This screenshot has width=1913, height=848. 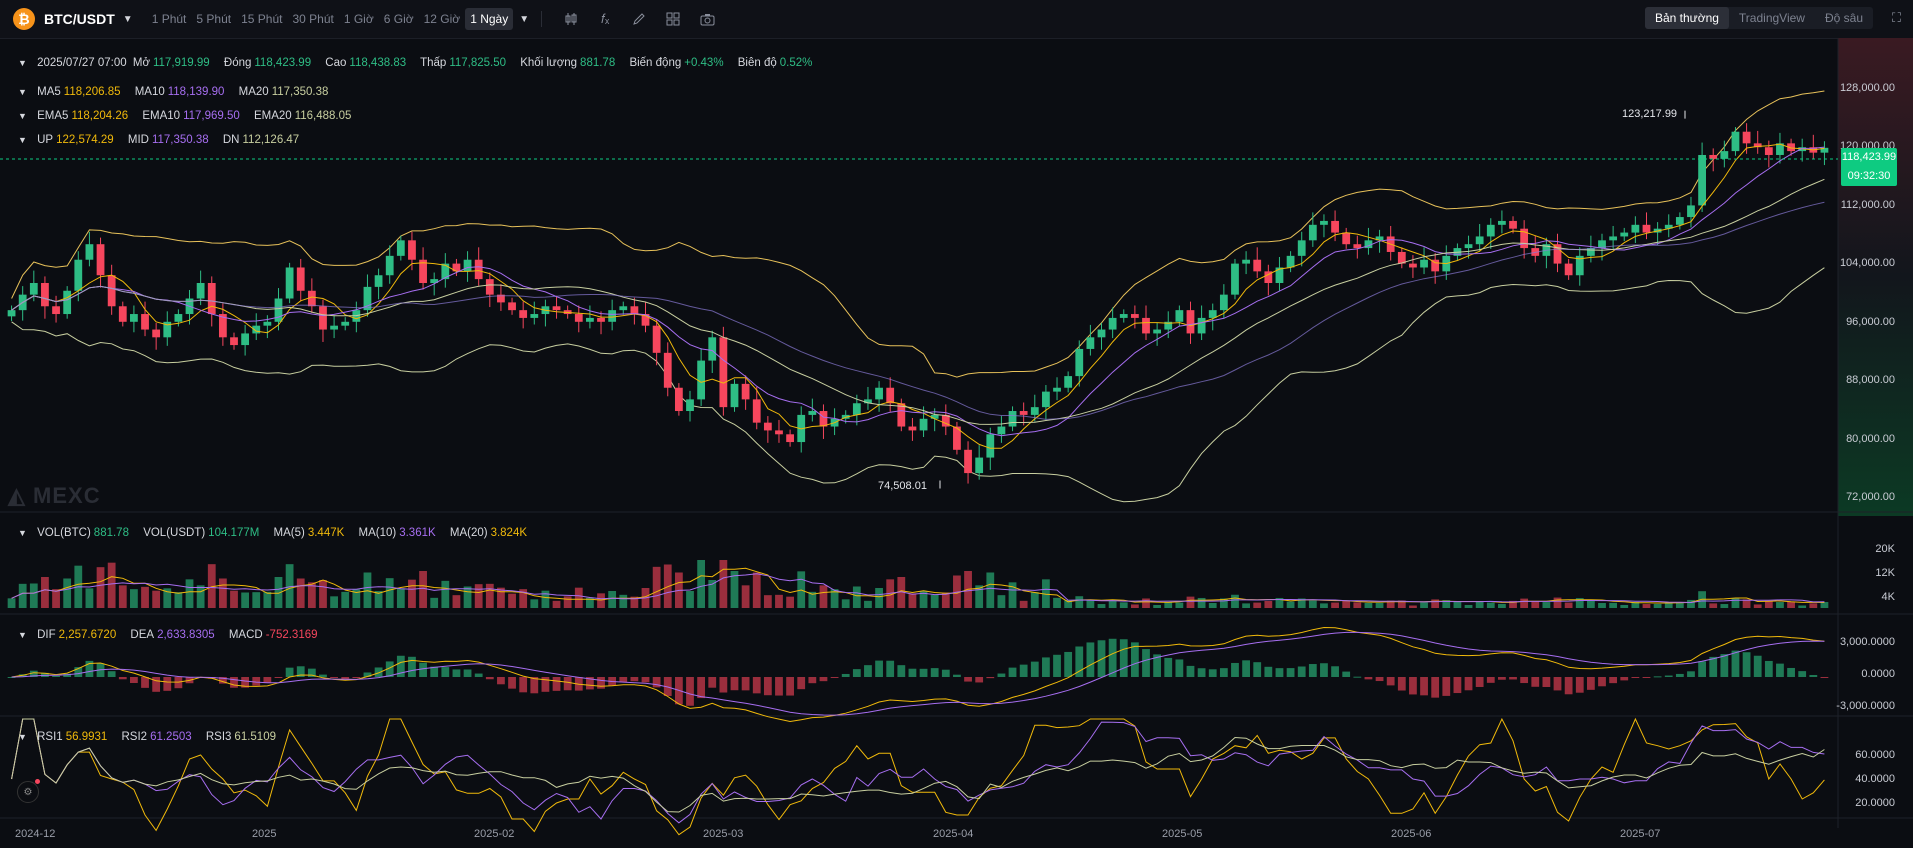 I want to click on layout-grid-icon, so click(x=673, y=19).